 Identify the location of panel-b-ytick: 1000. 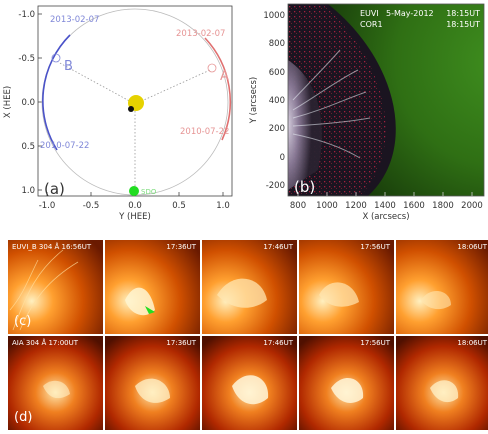
(274, 16).